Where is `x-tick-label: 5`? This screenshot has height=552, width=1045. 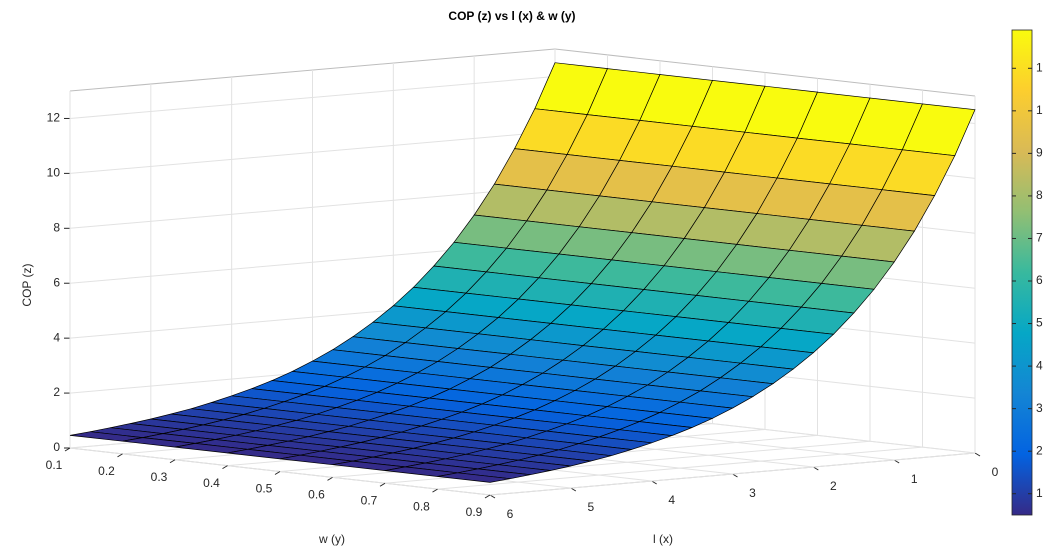
x-tick-label: 5 is located at coordinates (590, 507).